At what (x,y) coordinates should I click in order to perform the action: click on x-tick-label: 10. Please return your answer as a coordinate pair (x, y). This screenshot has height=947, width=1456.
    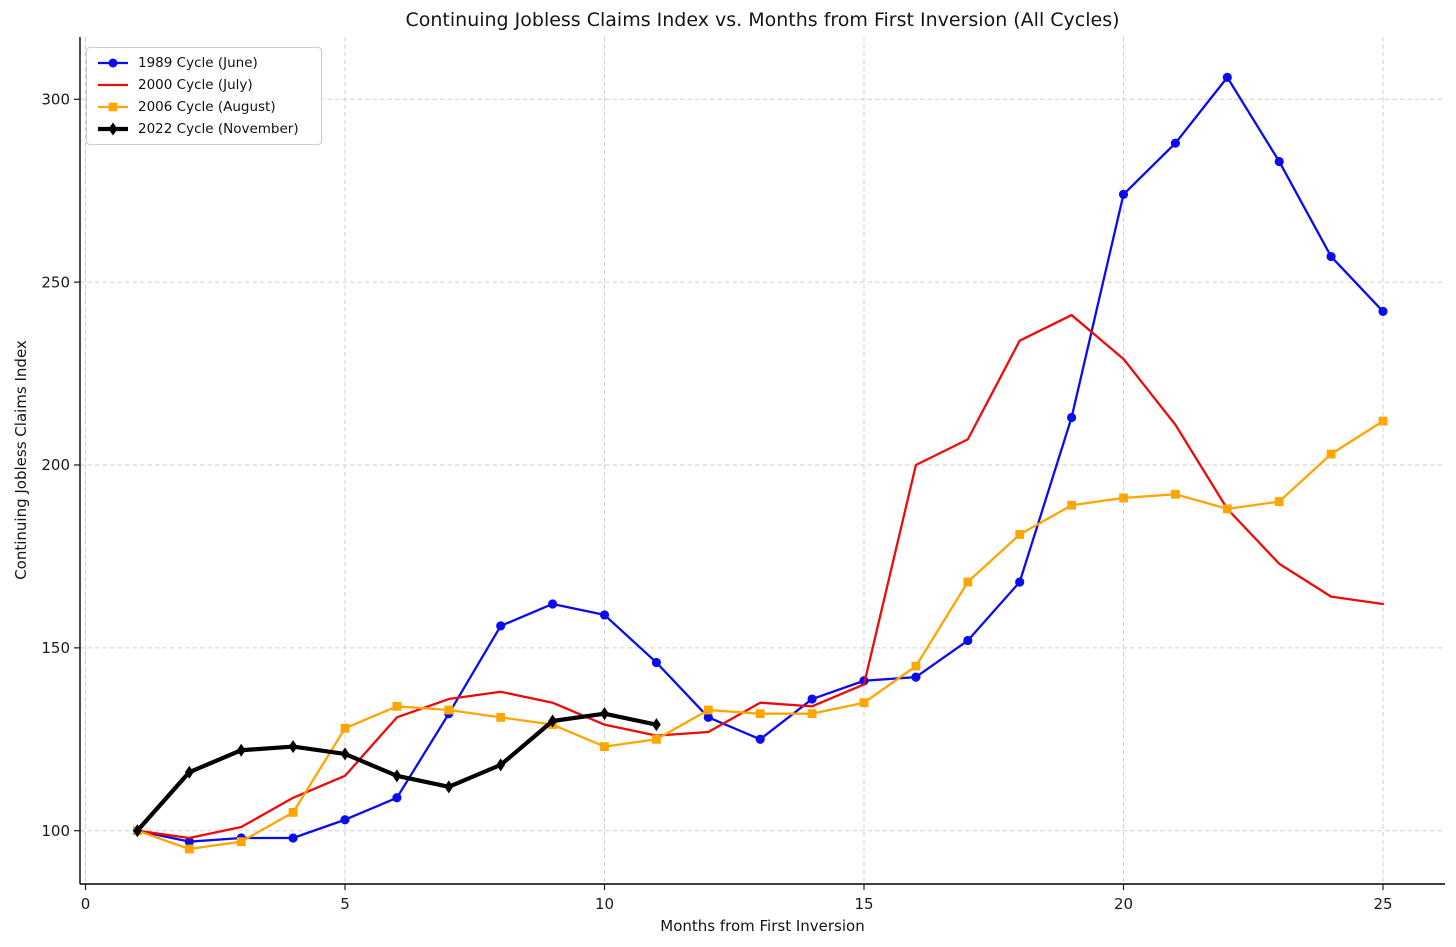
    Looking at the image, I should click on (604, 904).